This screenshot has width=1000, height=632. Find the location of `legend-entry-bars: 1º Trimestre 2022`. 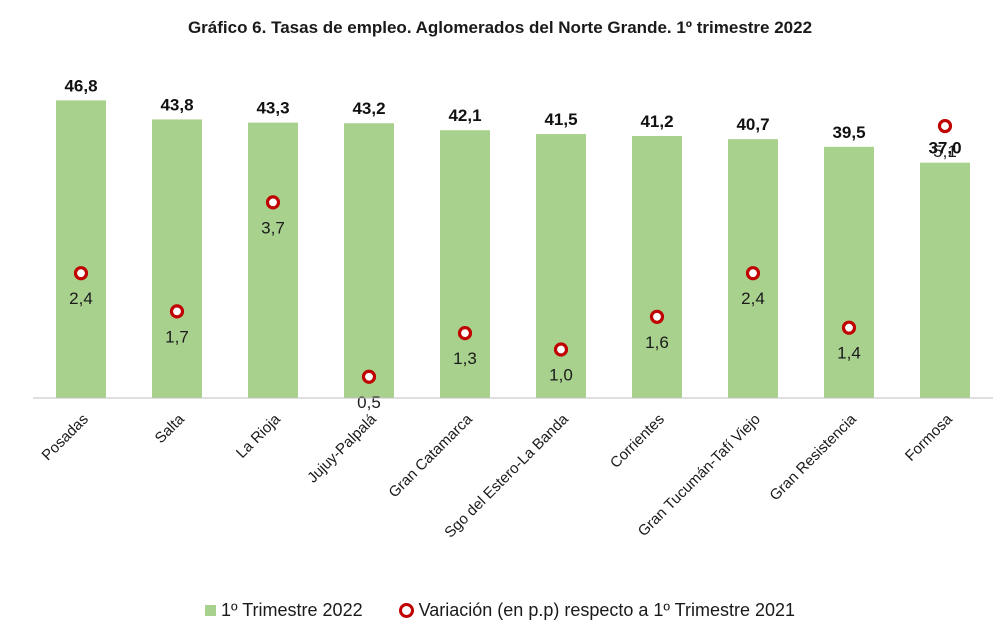

legend-entry-bars: 1º Trimestre 2022 is located at coordinates (283, 610).